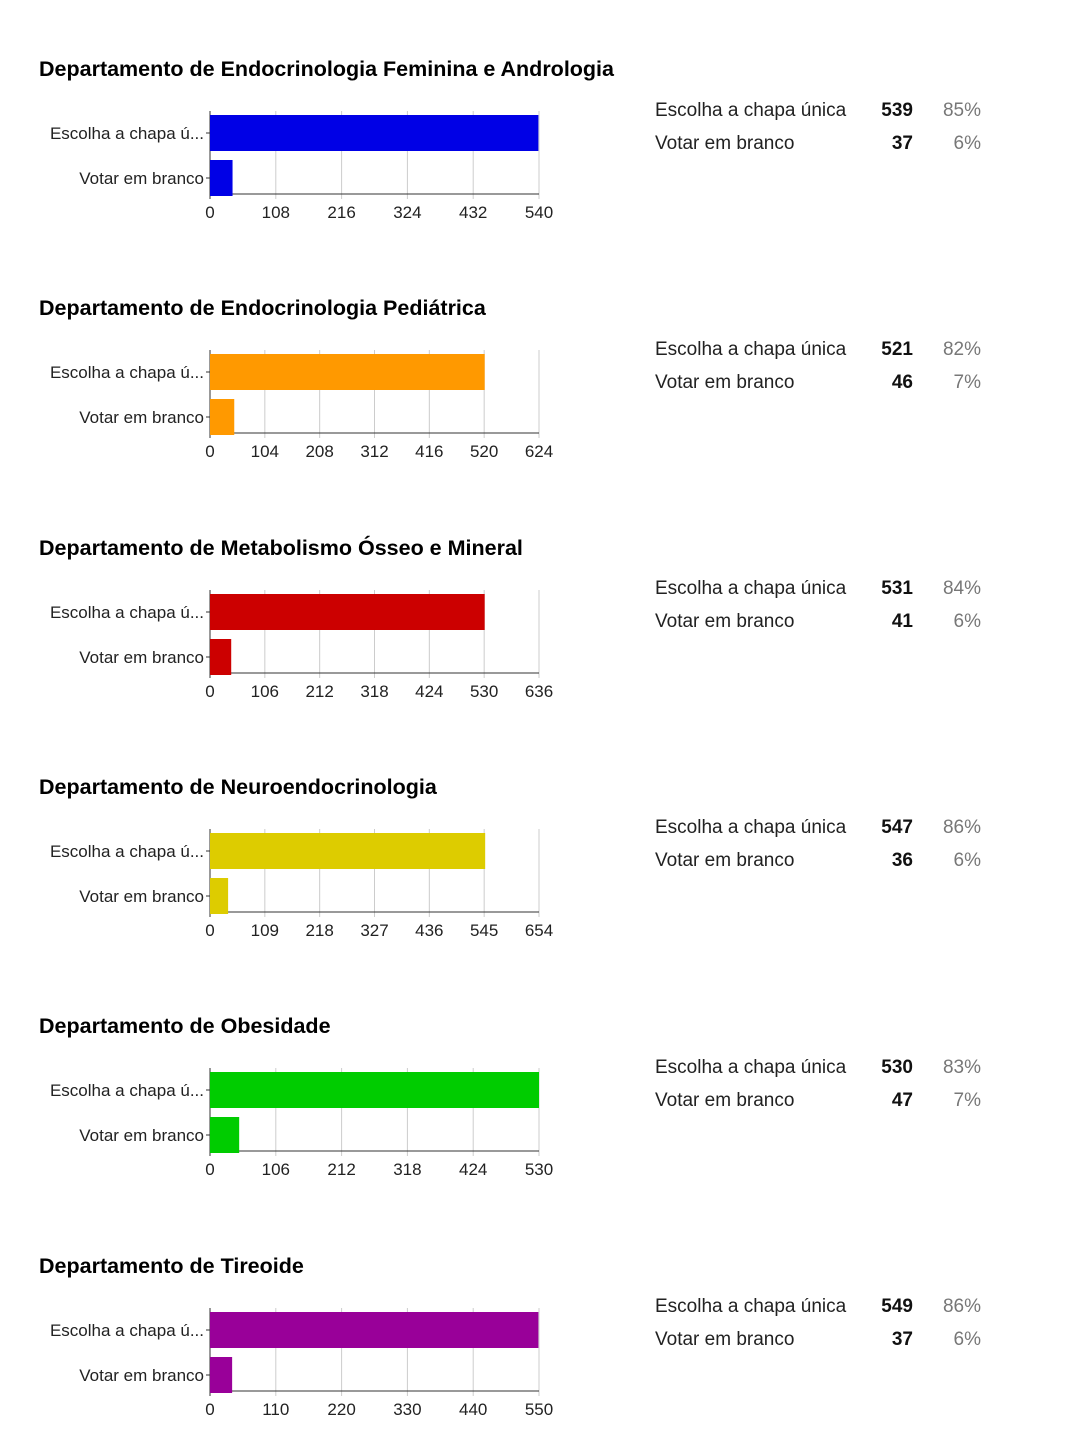 The height and width of the screenshot is (1450, 1068). What do you see at coordinates (484, 691) in the screenshot?
I see `x-tick-label: 530` at bounding box center [484, 691].